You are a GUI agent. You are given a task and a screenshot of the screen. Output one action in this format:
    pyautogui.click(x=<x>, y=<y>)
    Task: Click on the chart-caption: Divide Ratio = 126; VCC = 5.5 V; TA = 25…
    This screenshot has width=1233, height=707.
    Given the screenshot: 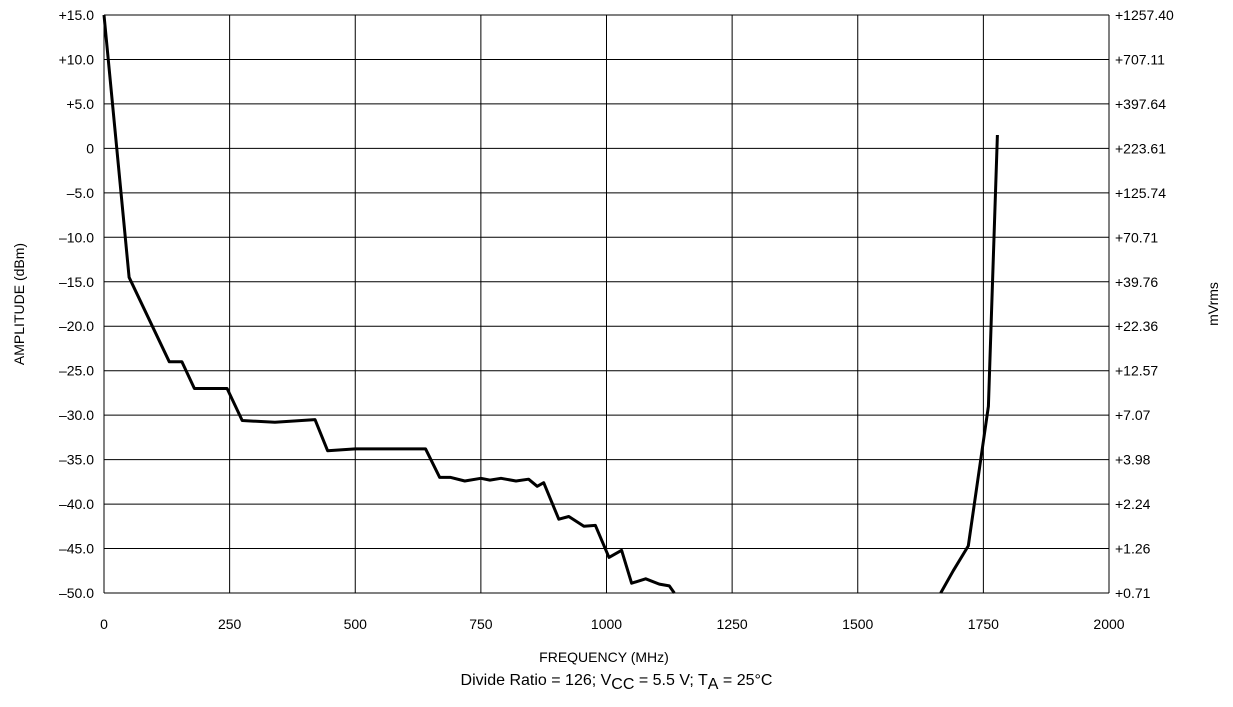 What is the action you would take?
    pyautogui.click(x=616, y=683)
    